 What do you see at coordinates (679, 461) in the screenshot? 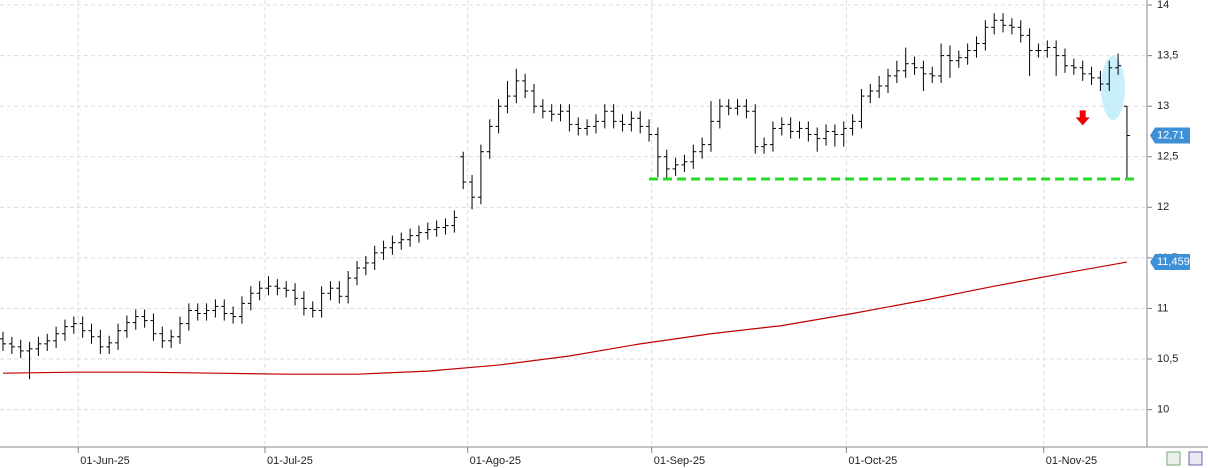
I see `x-tick-label: 01-Sep-25` at bounding box center [679, 461].